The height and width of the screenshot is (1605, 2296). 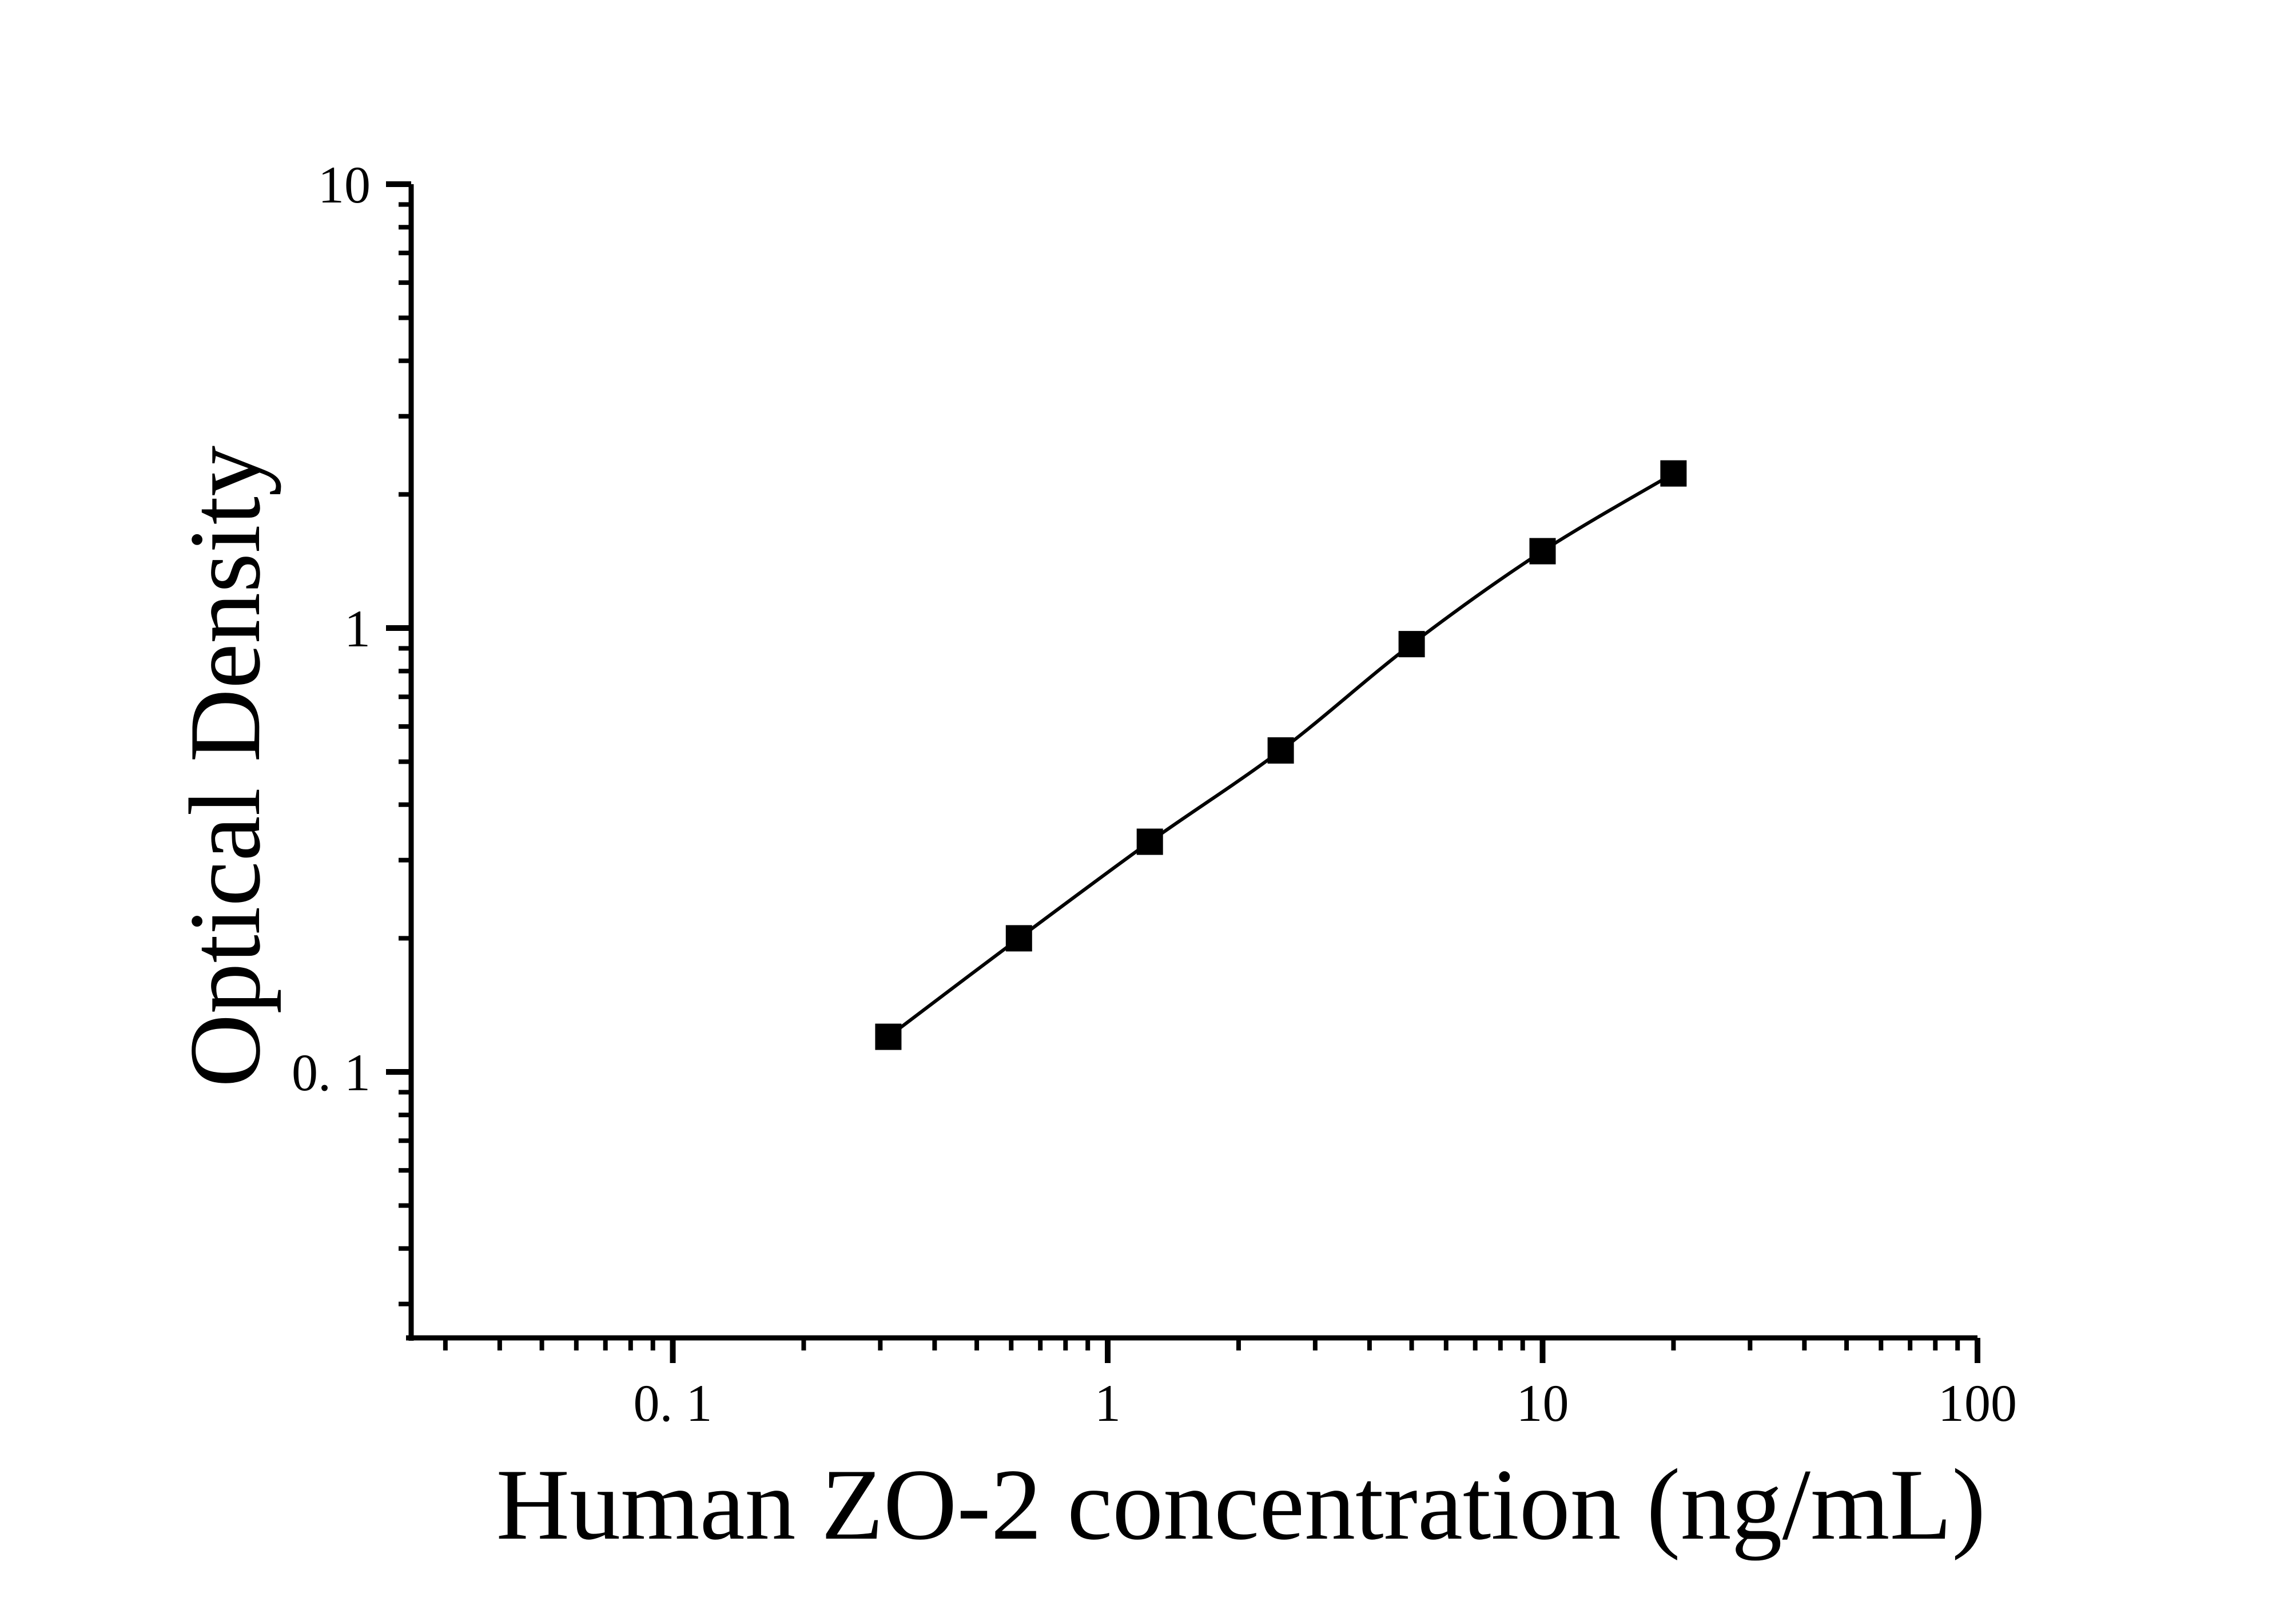 I want to click on x-tick-label: 10, so click(x=1543, y=1403).